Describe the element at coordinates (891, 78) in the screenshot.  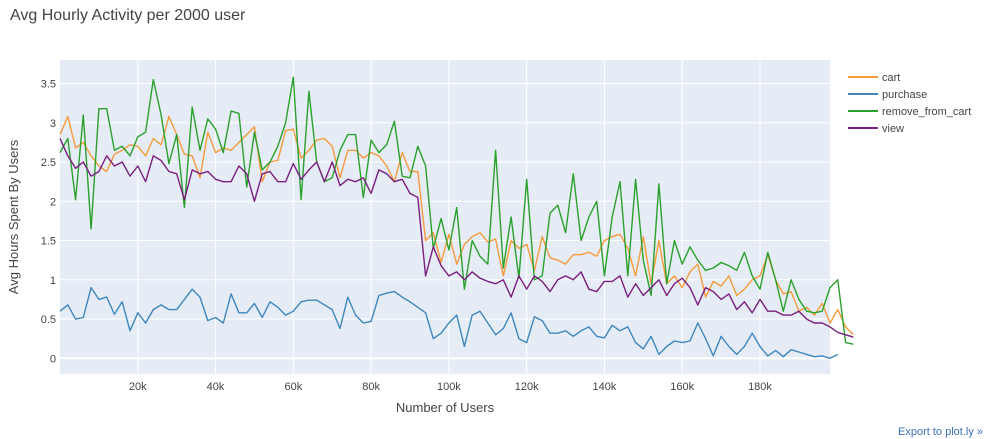
I see `legend-label-cart: cart` at that location.